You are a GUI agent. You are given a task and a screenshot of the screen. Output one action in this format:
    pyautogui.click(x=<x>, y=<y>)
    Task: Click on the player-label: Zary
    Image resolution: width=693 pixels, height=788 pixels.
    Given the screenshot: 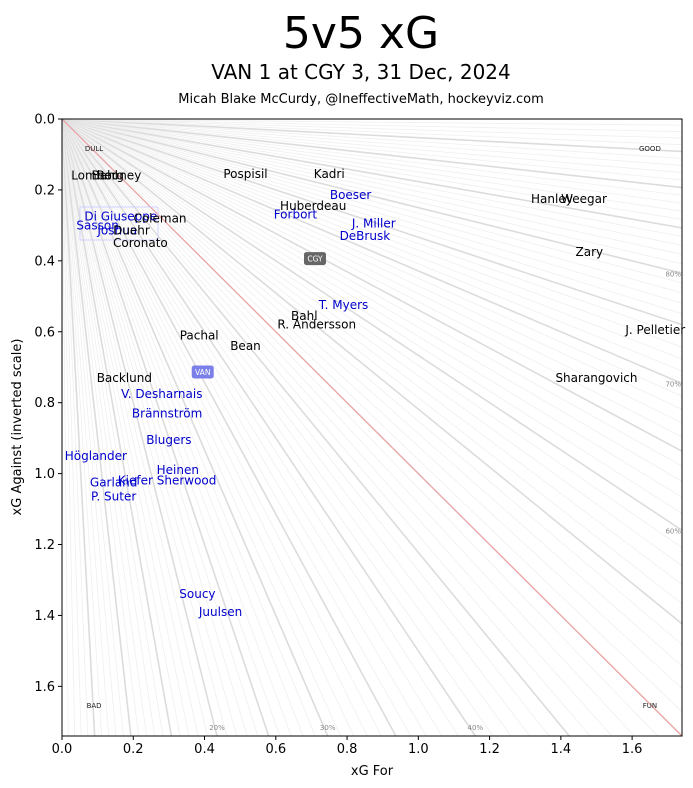 What is the action you would take?
    pyautogui.click(x=590, y=252)
    